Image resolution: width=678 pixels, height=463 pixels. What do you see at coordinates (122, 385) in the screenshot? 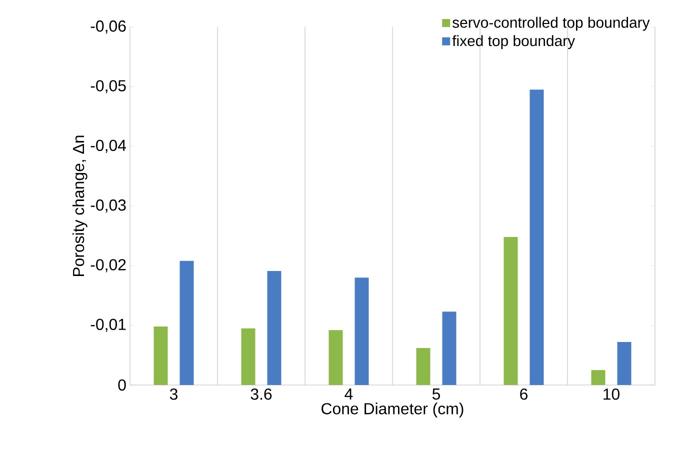
I see `y-tick-label: 0` at bounding box center [122, 385].